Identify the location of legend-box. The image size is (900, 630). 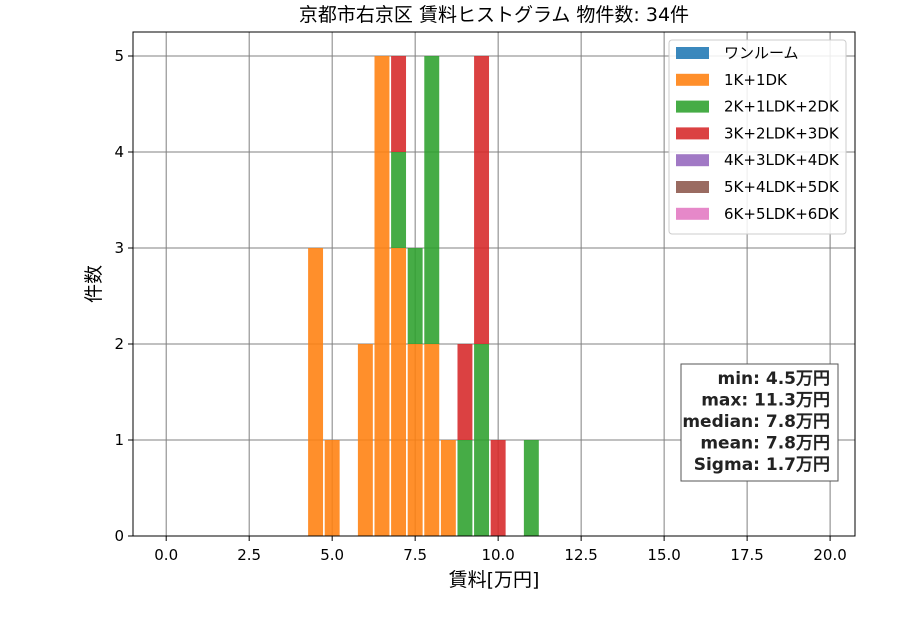
(757, 137).